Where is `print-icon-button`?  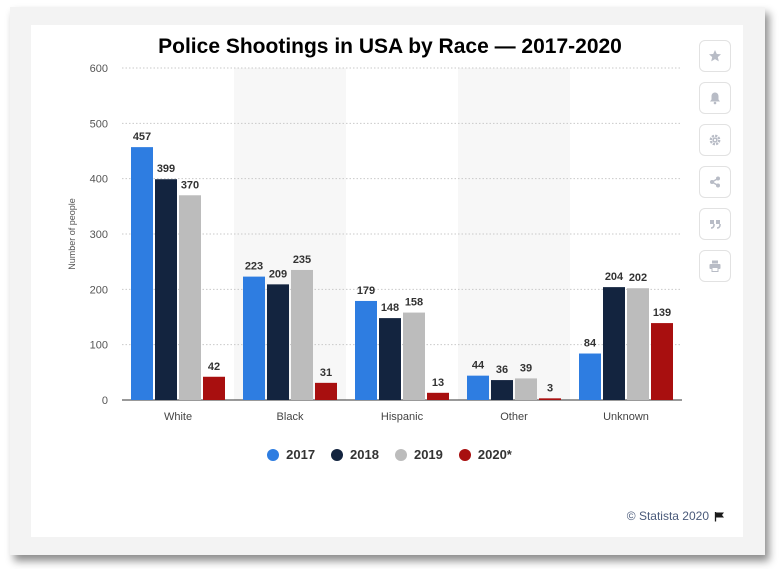
print-icon-button is located at coordinates (715, 266).